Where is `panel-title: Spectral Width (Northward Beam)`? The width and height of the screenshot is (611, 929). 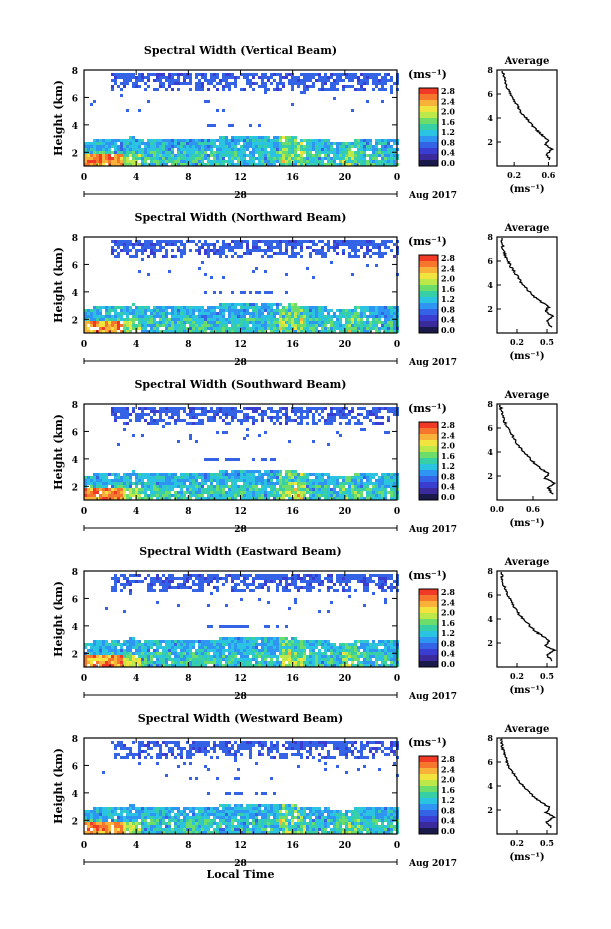 panel-title: Spectral Width (Northward Beam) is located at coordinates (241, 217).